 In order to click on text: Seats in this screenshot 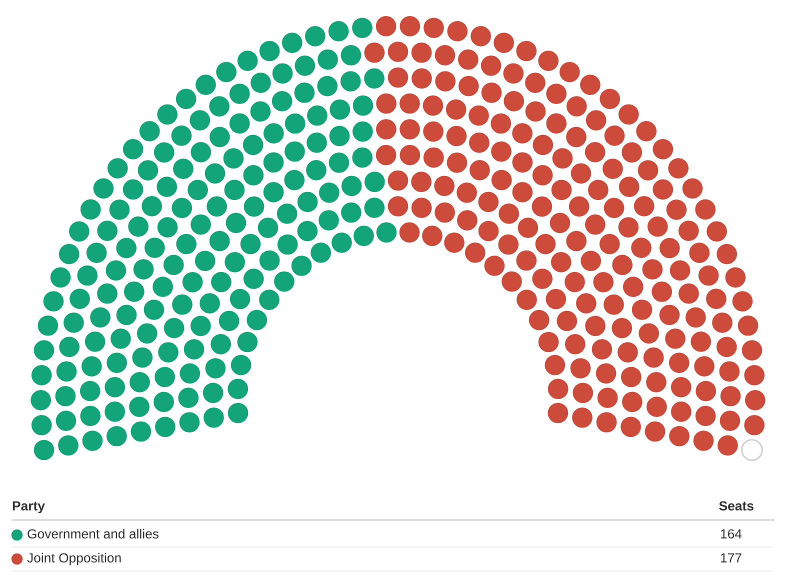, I will do `click(736, 506)`.